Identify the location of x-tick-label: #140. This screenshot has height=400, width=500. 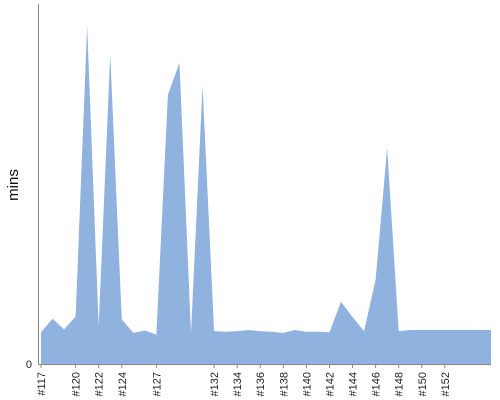
(307, 384).